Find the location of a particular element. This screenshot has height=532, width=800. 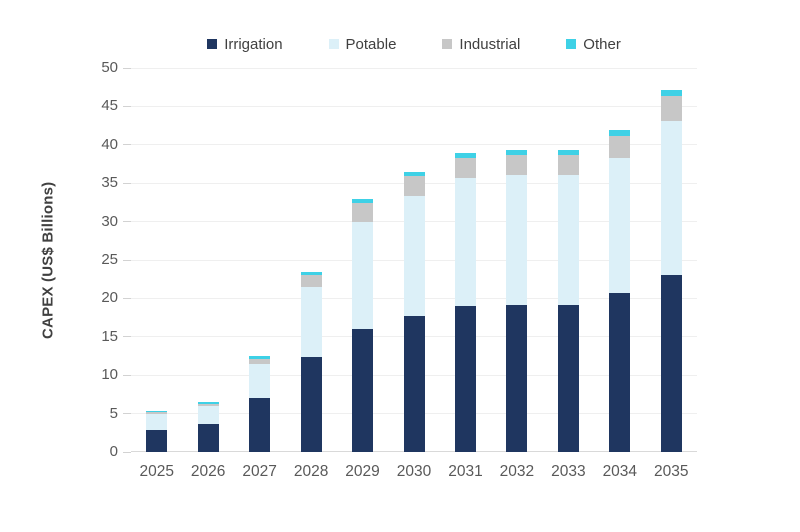

bar-segment-other-2033 is located at coordinates (568, 152).